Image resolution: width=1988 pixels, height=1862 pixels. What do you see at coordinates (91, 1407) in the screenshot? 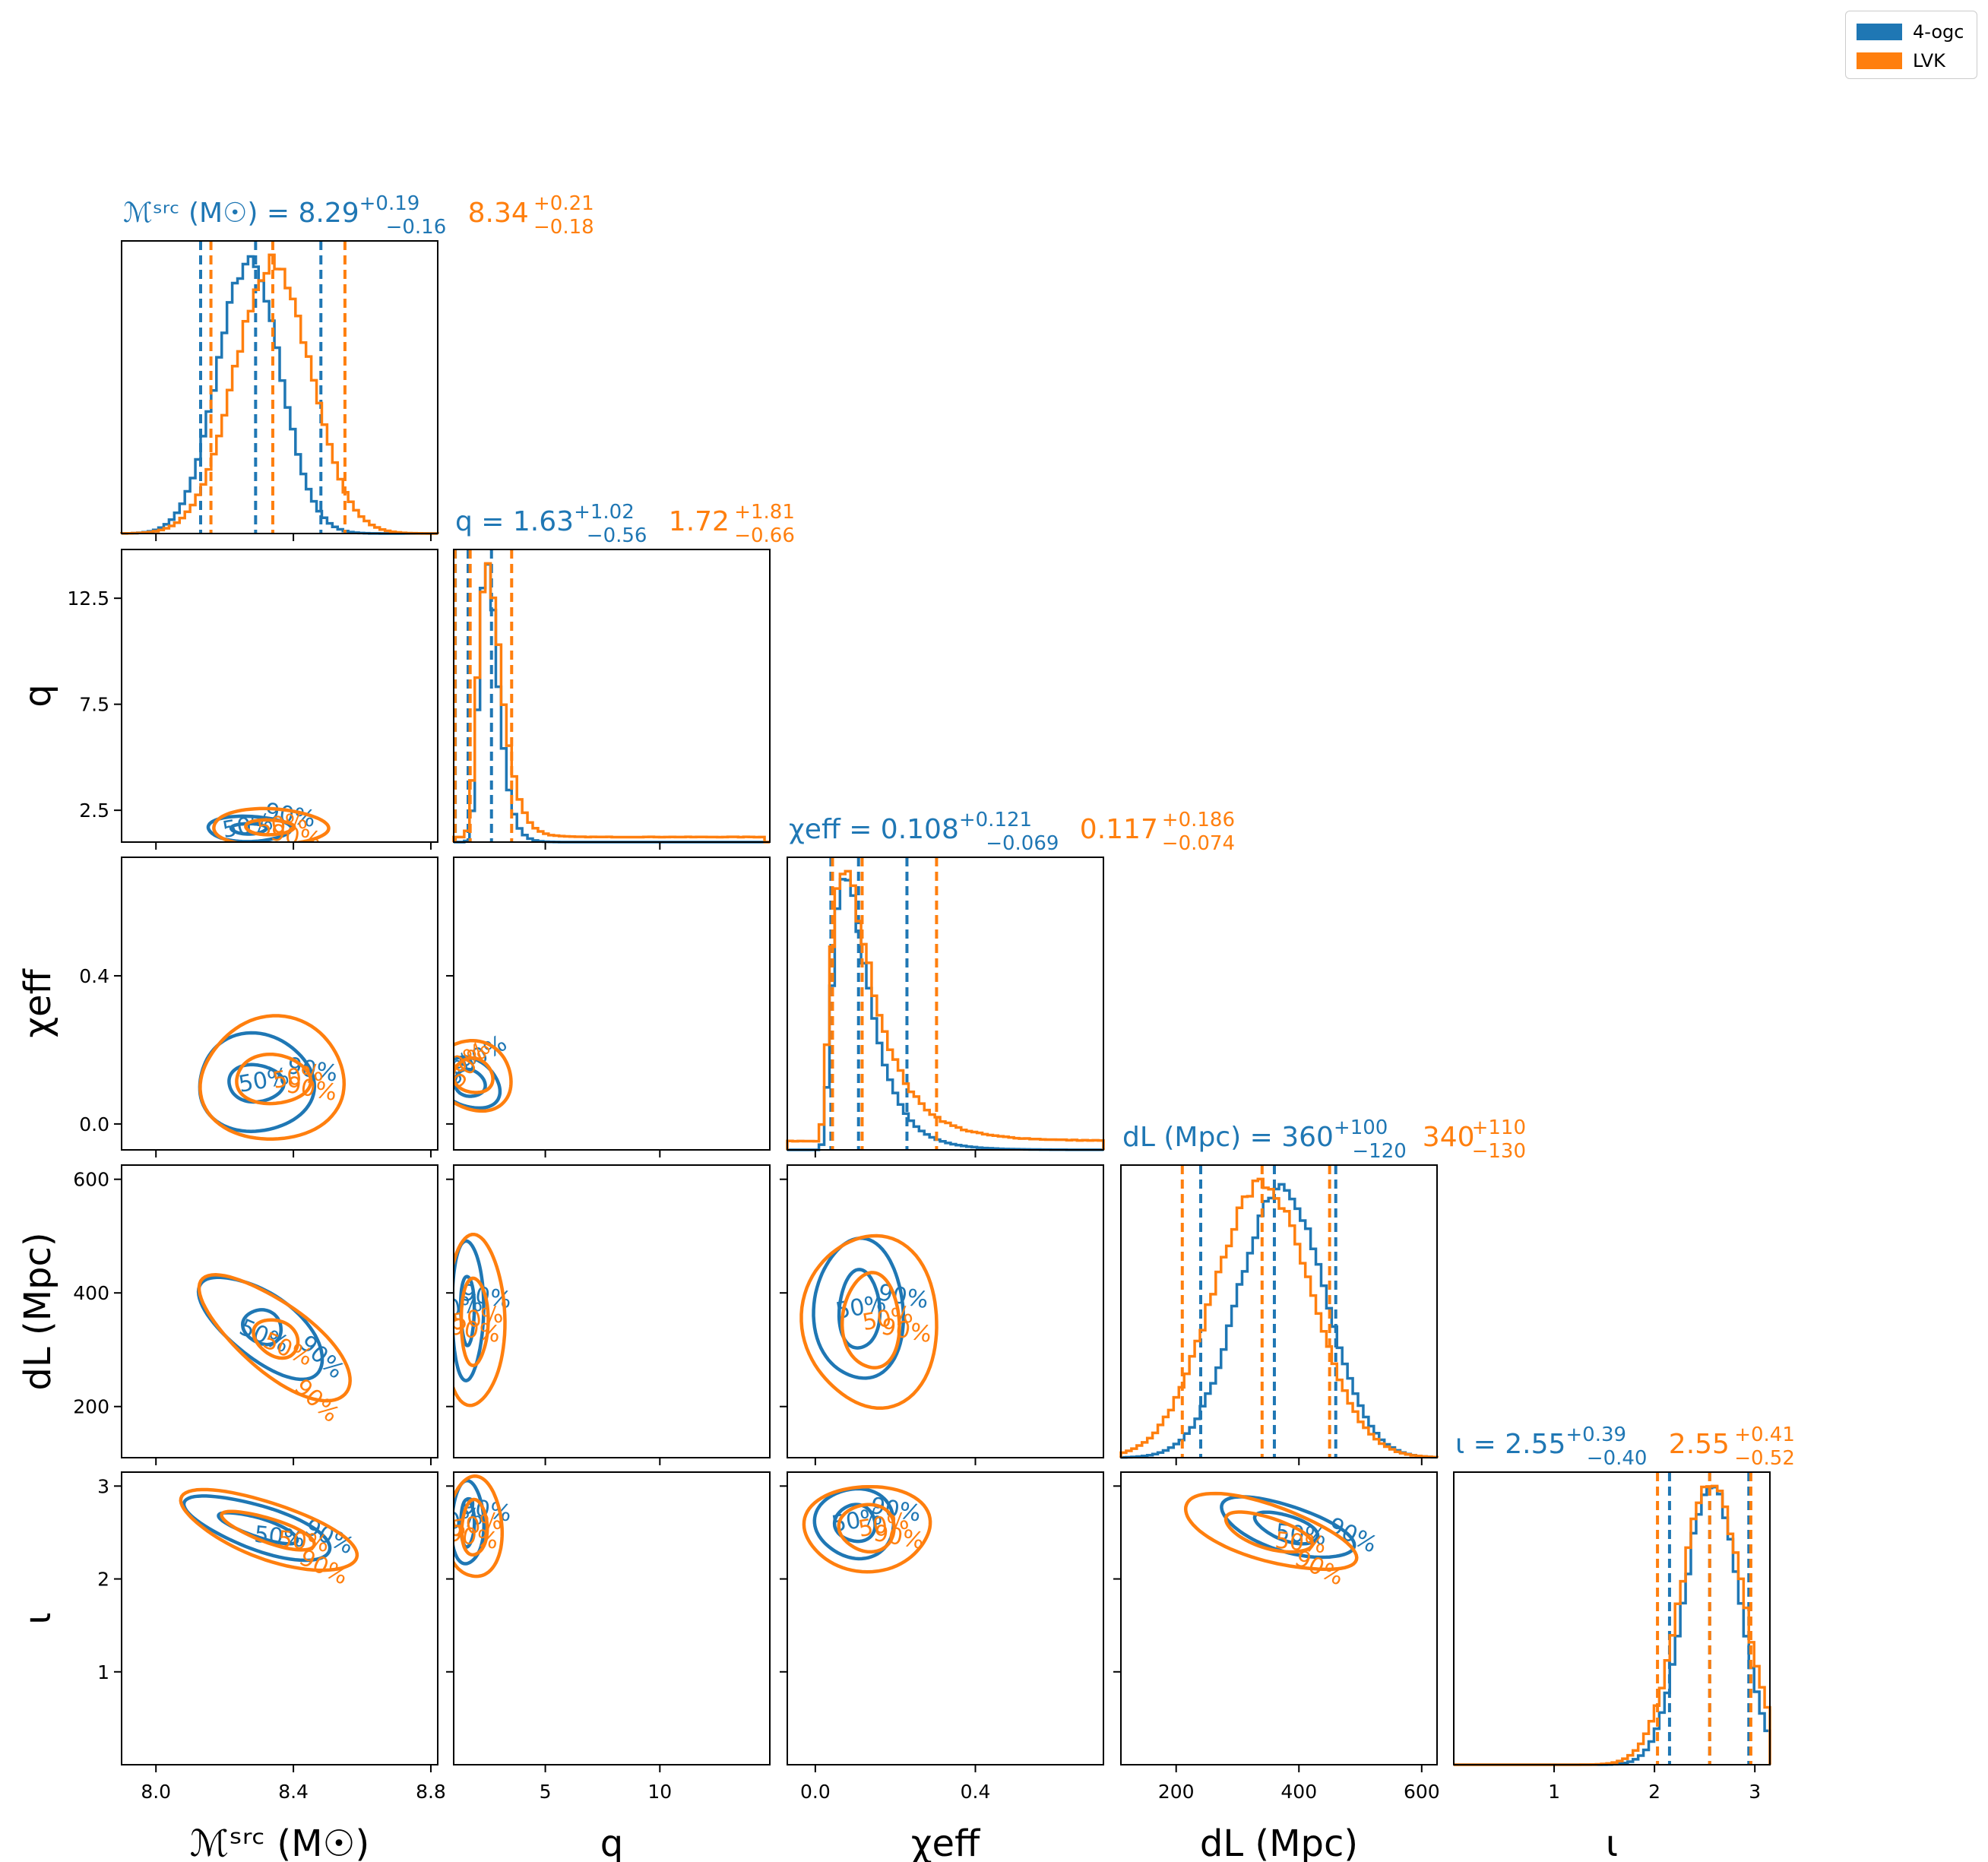
I see `y-tick-label-dl: 200` at bounding box center [91, 1407].